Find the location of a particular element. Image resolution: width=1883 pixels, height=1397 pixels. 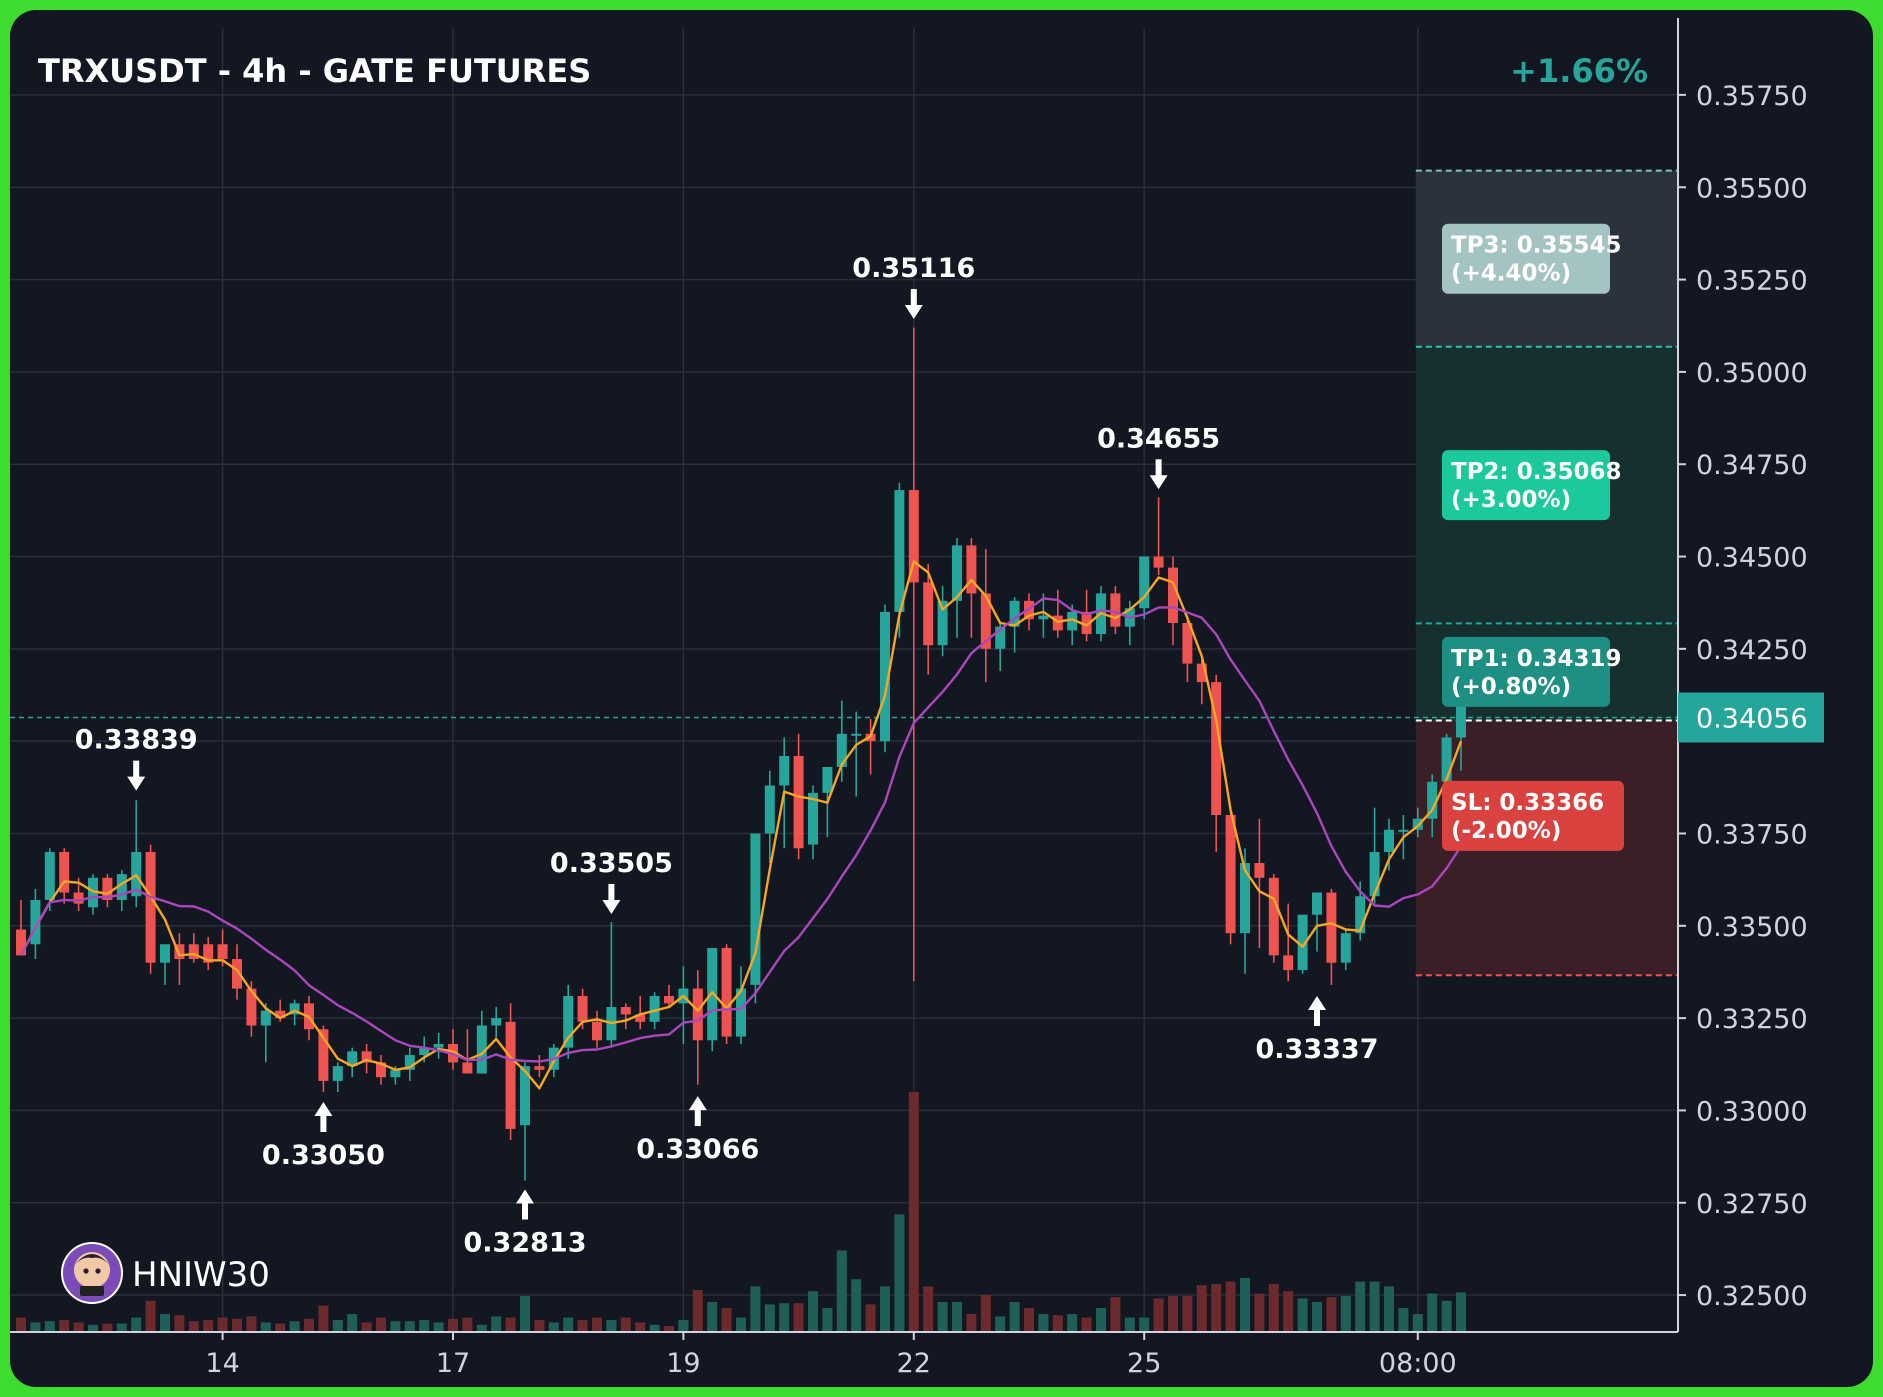

y-tick-label: 0.33500 is located at coordinates (1752, 927).